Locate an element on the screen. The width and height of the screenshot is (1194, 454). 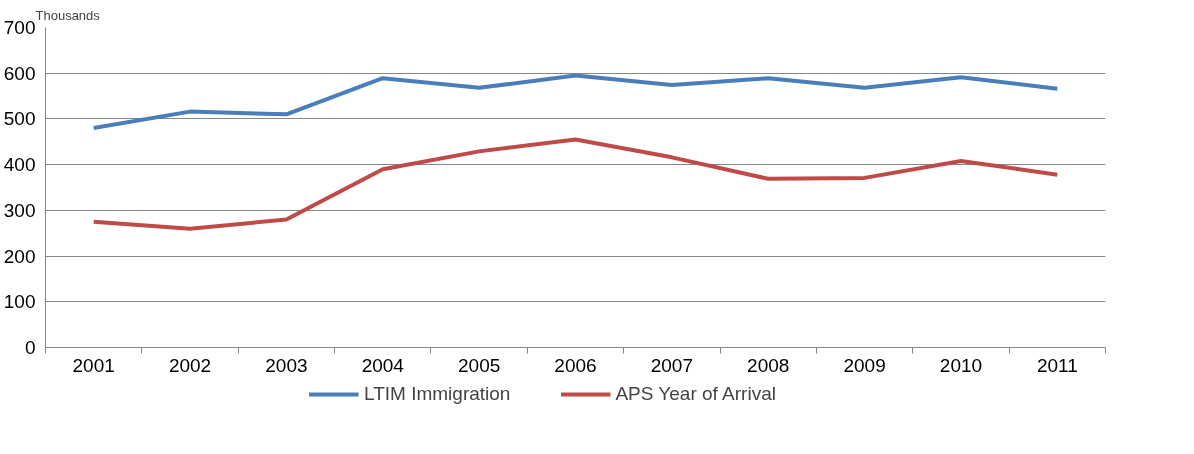
x-tick-label: 2005 is located at coordinates (479, 365).